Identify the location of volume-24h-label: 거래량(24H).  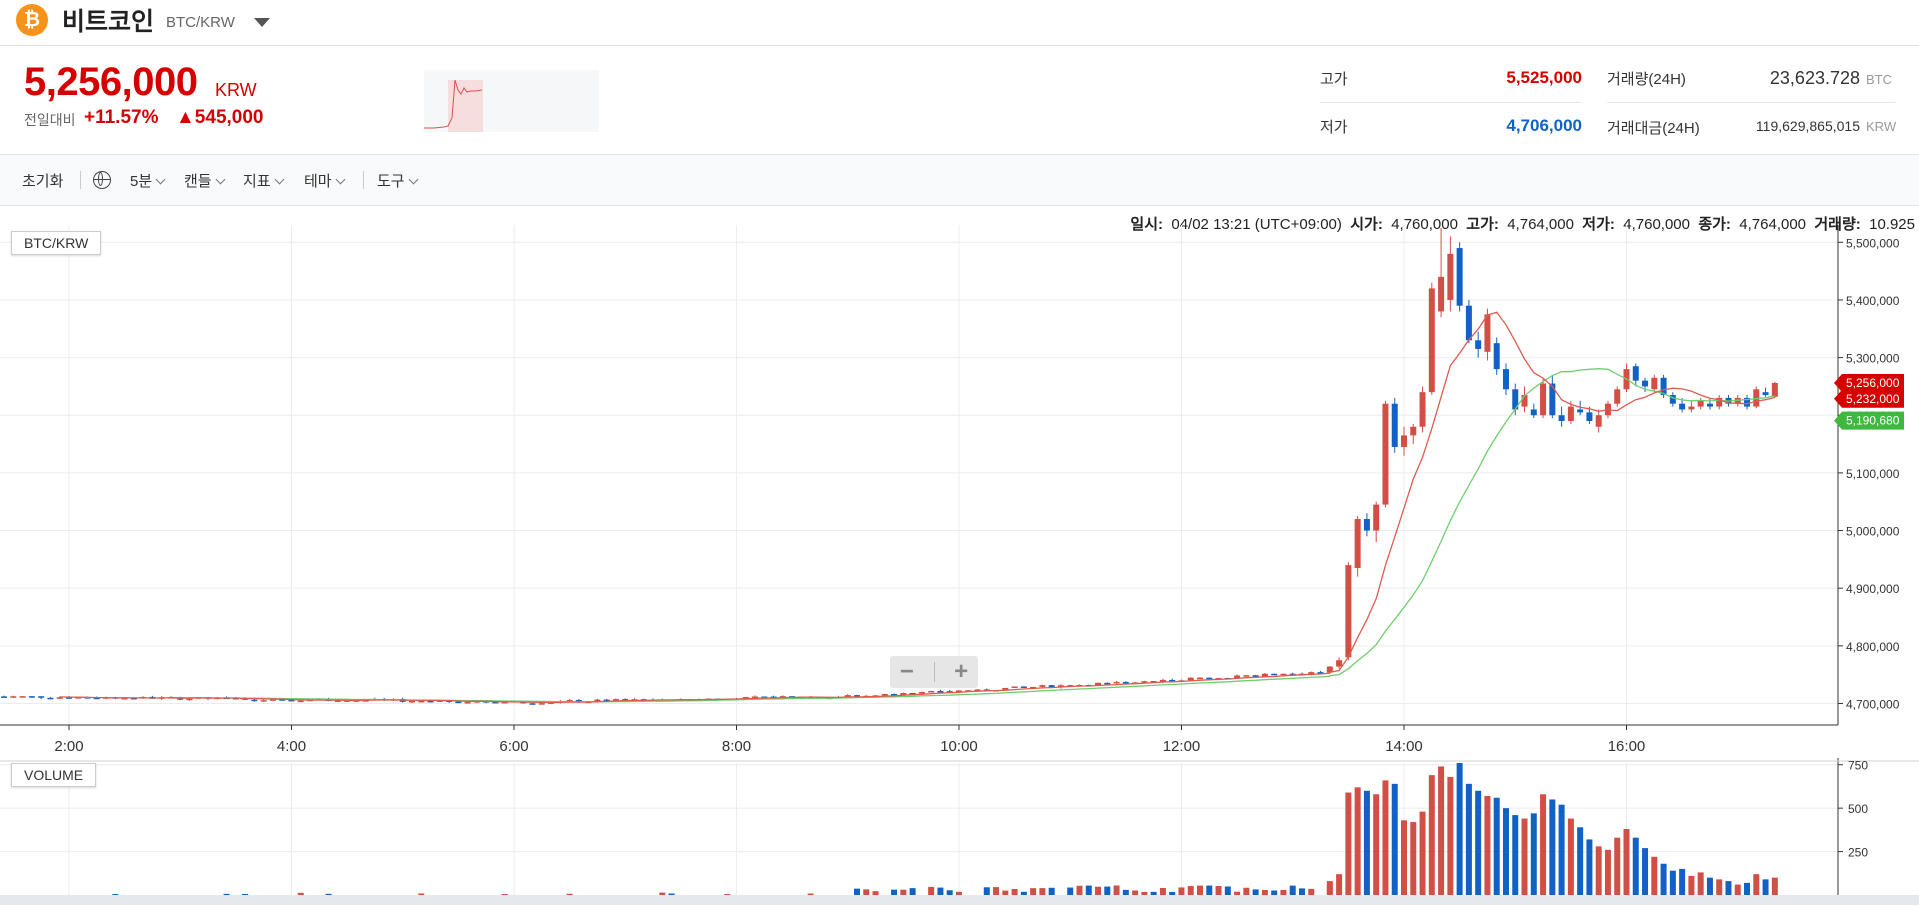
(1646, 79).